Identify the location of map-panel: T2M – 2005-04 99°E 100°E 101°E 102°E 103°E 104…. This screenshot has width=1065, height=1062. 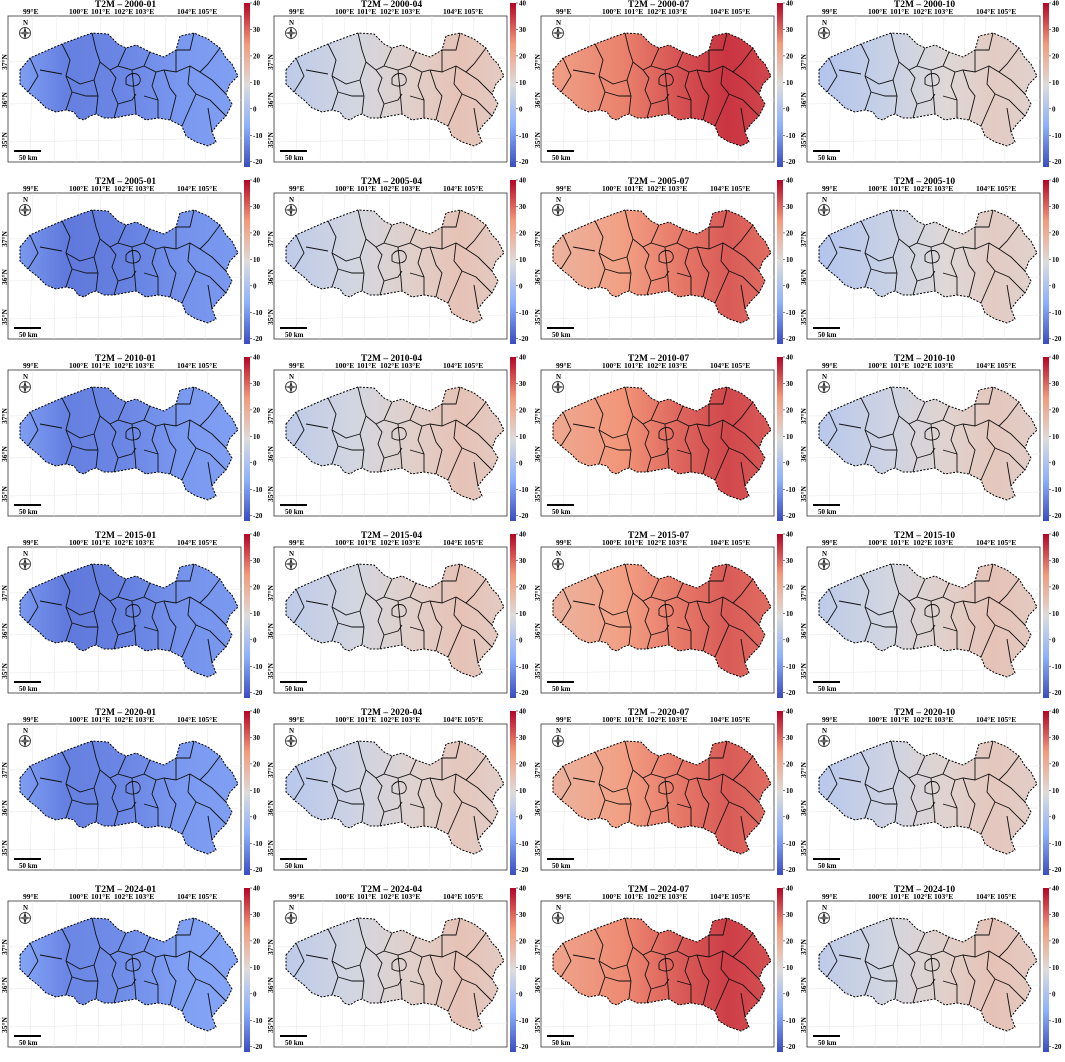
(399, 265).